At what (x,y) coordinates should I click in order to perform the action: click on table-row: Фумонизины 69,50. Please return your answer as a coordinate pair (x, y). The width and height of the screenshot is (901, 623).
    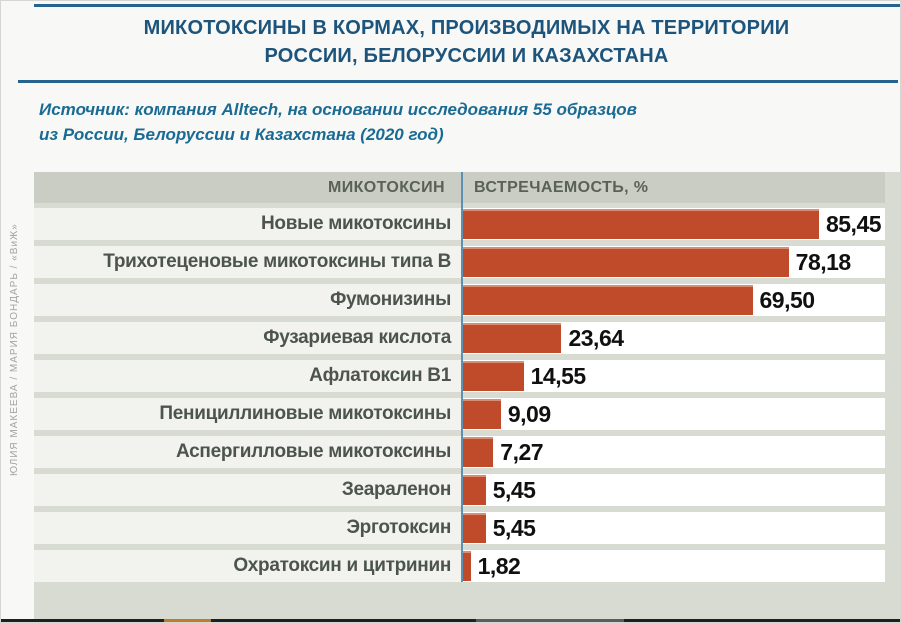
    Looking at the image, I should click on (459, 300).